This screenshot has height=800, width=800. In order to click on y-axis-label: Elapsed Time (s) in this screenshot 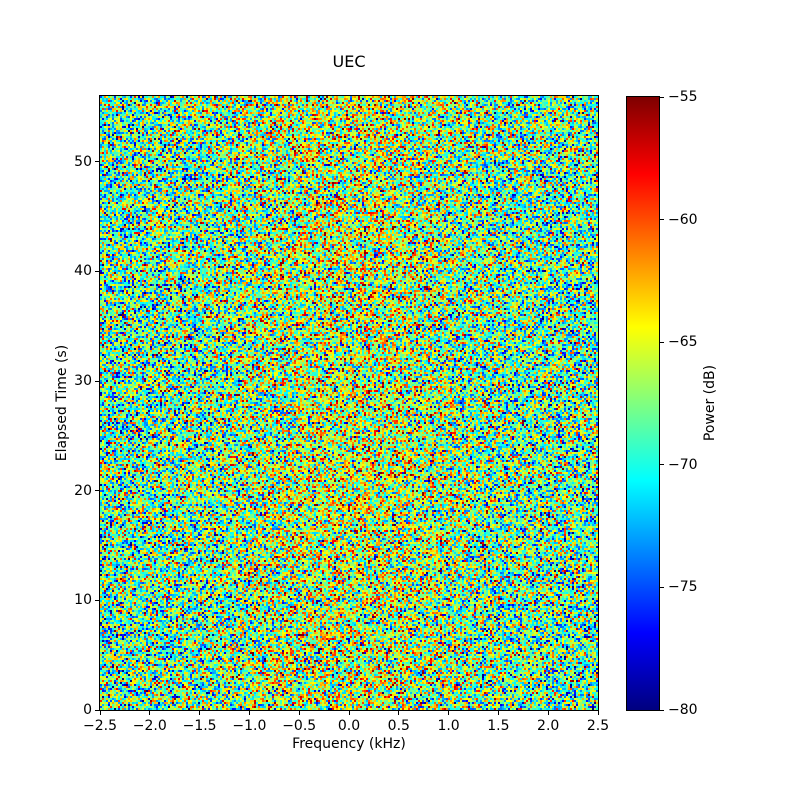, I will do `click(62, 403)`.